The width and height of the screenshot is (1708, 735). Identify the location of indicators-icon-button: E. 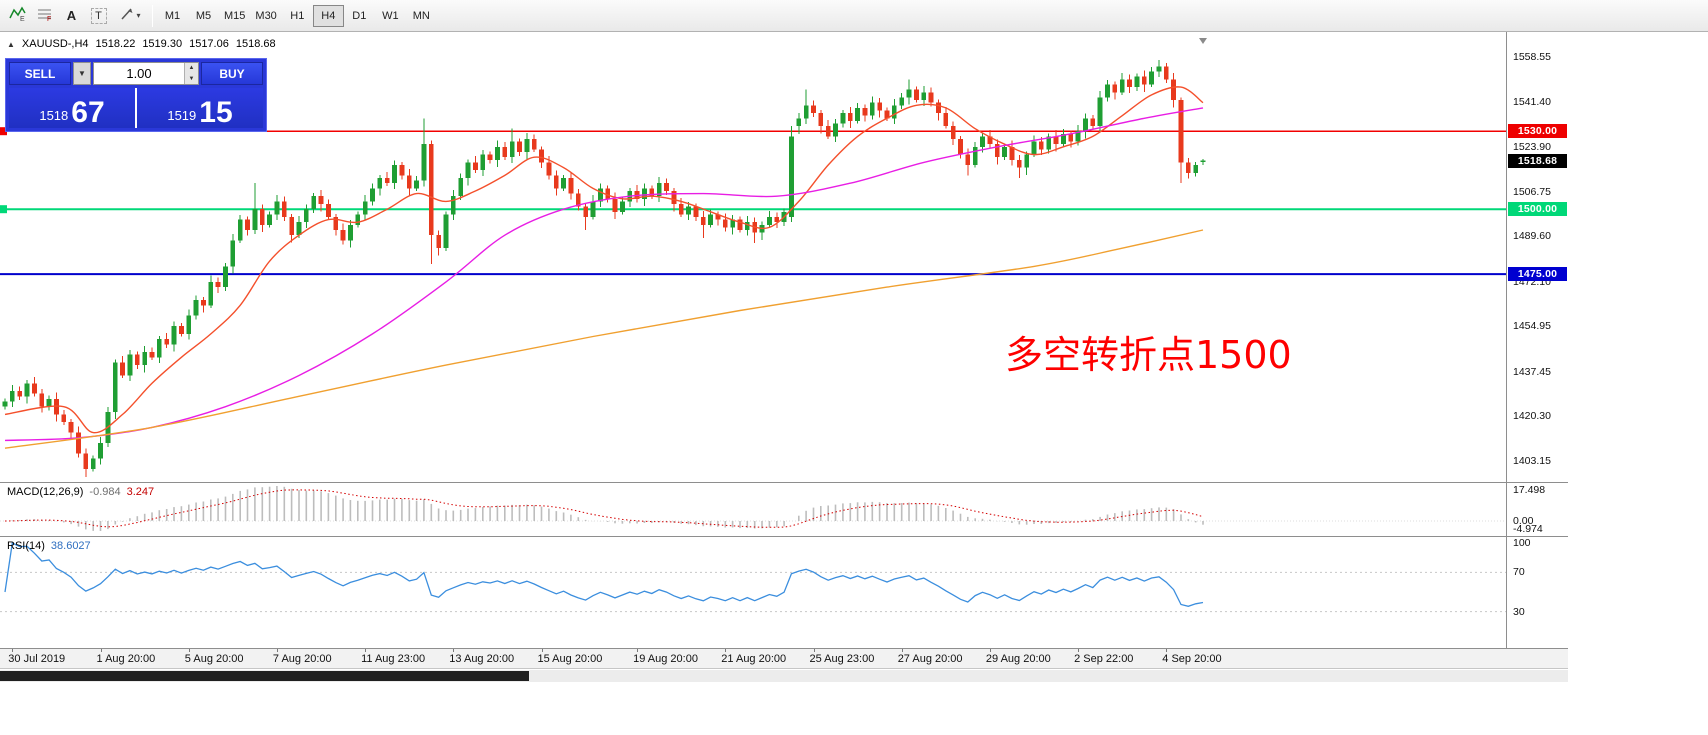
(17, 16).